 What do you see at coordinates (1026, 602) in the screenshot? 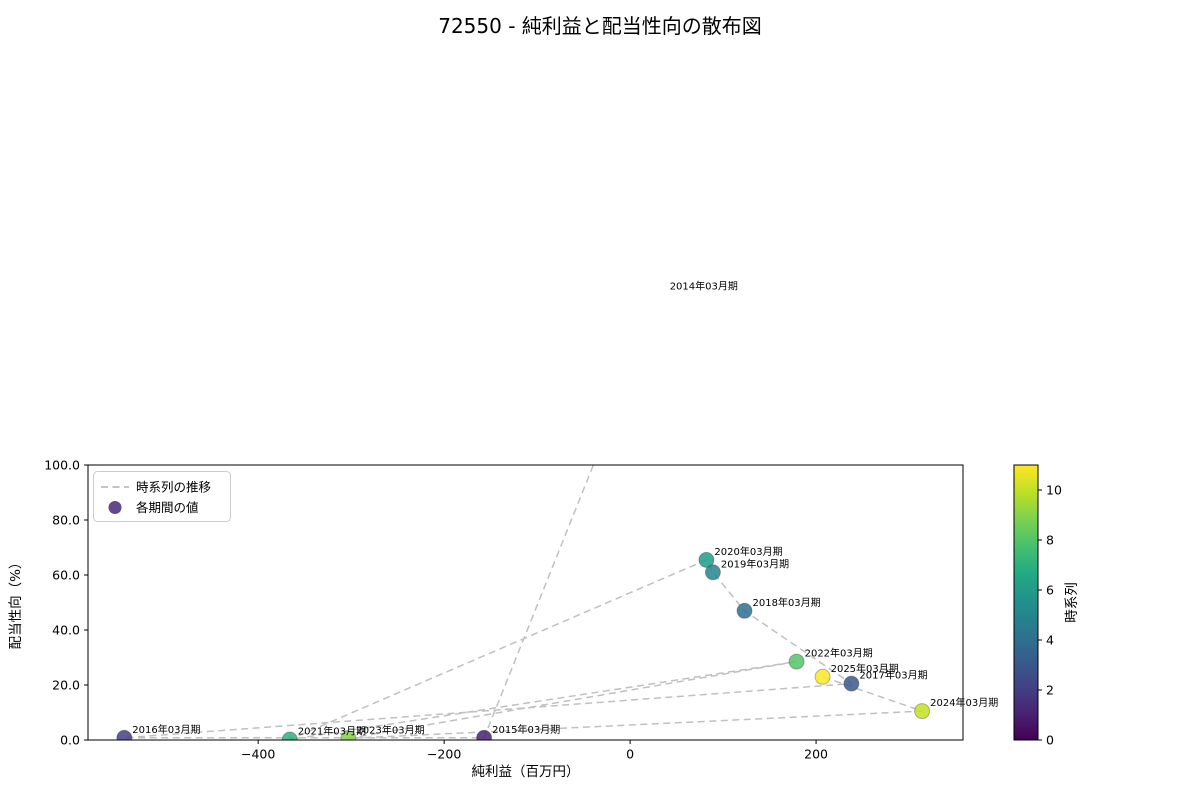
I see `colorbar-gradient` at bounding box center [1026, 602].